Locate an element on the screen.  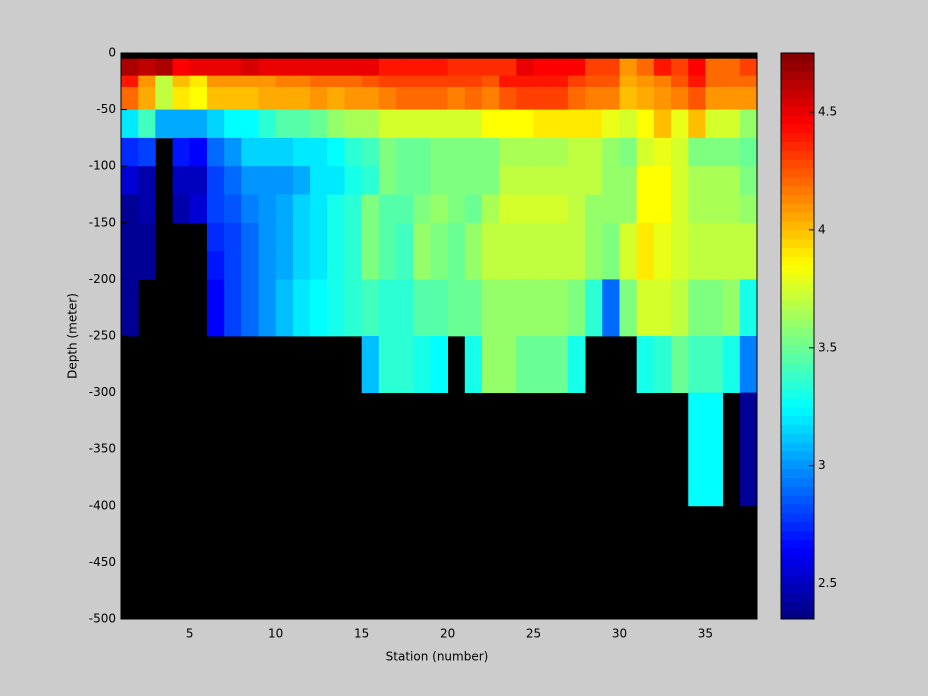
x-tick-label: 10 is located at coordinates (275, 634).